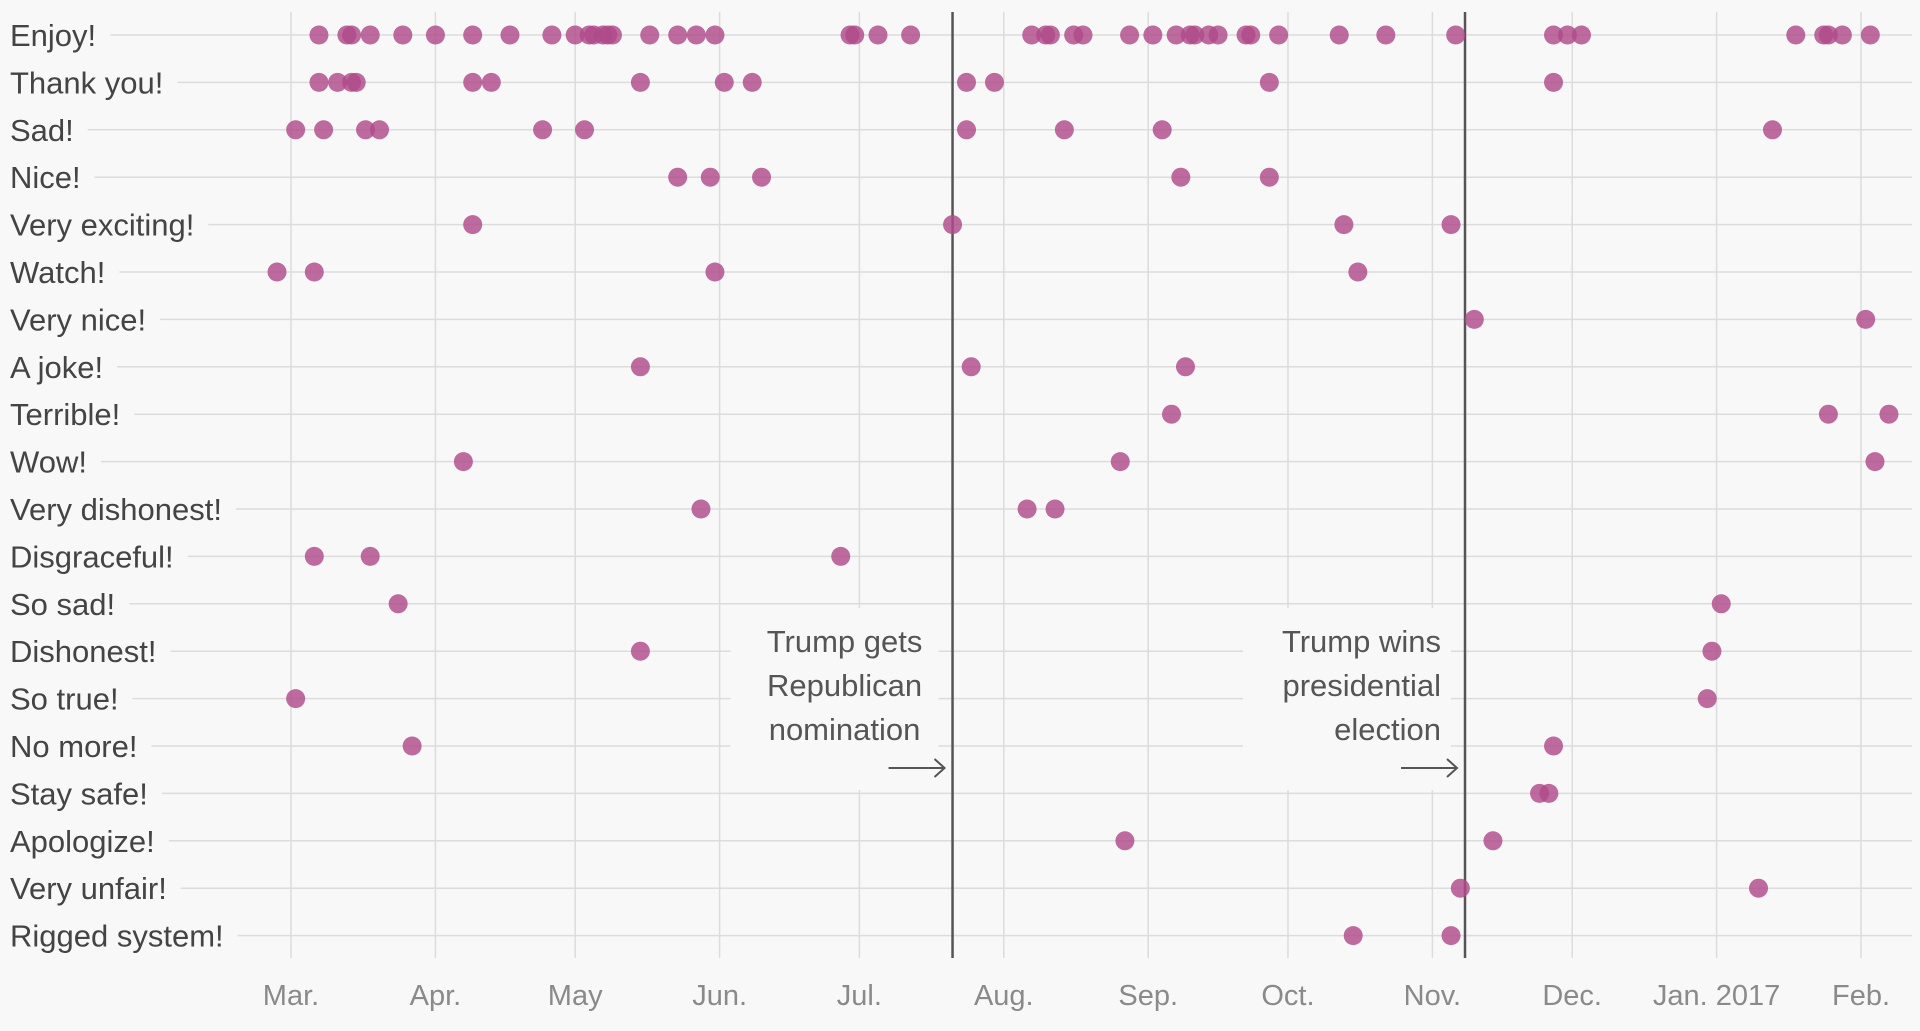 This screenshot has height=1031, width=1920. I want to click on x-tick-label: Dec., so click(1572, 996).